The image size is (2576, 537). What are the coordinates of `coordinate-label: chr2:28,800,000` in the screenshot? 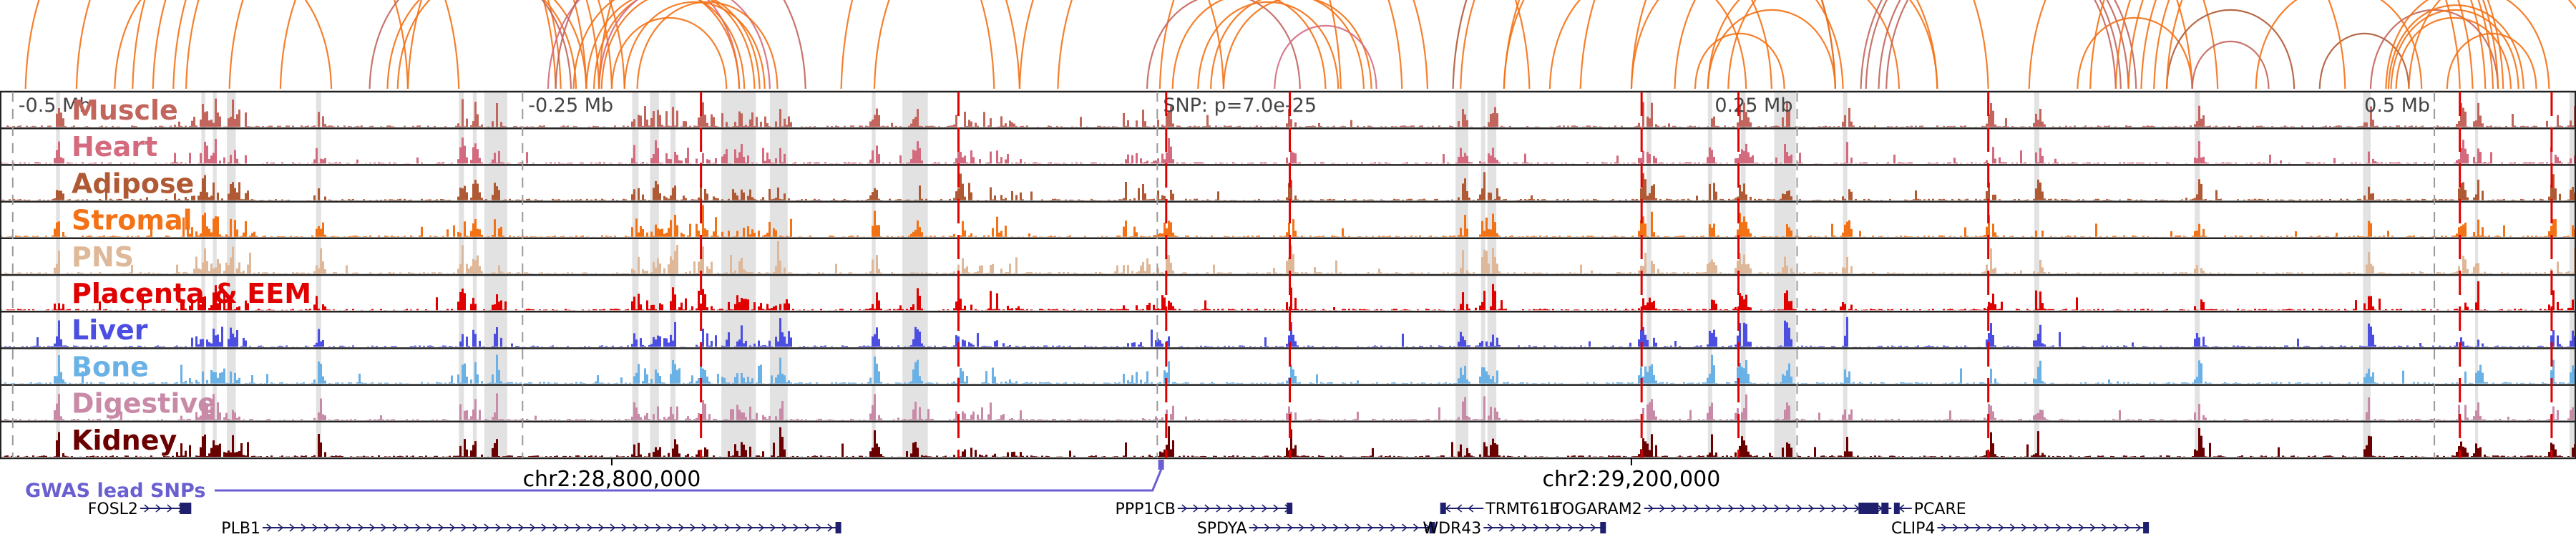 It's located at (612, 479).